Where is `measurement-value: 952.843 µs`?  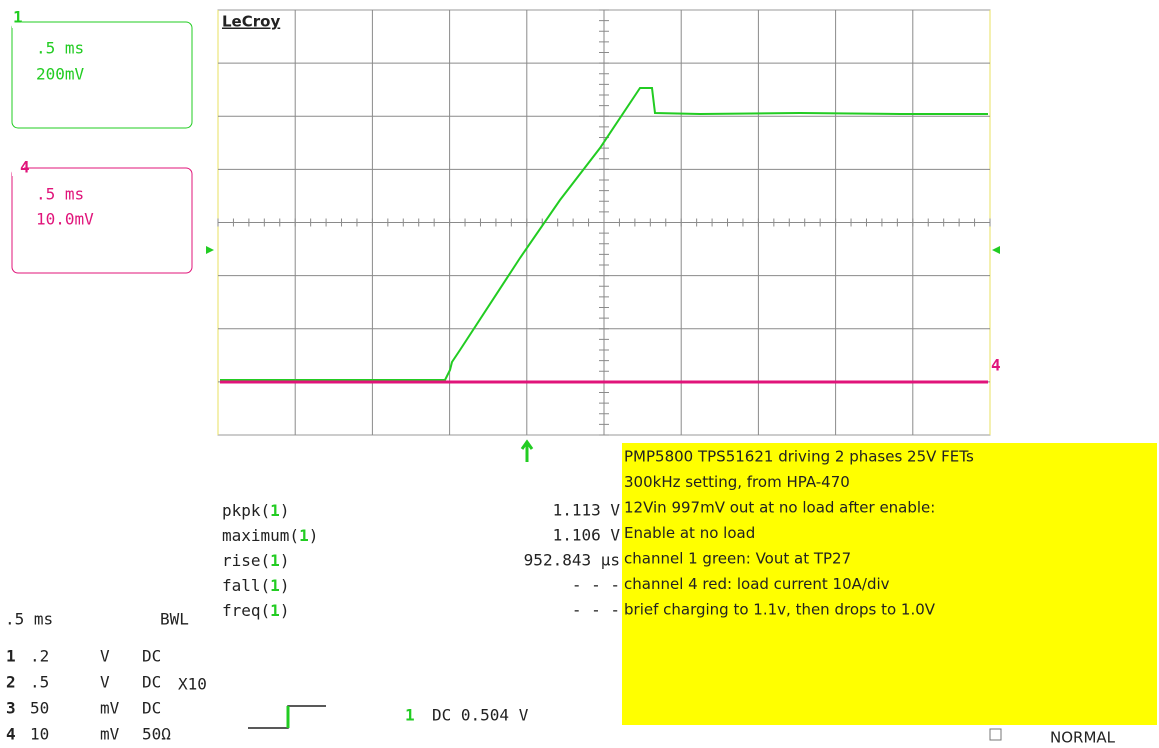
measurement-value: 952.843 µs is located at coordinates (572, 560).